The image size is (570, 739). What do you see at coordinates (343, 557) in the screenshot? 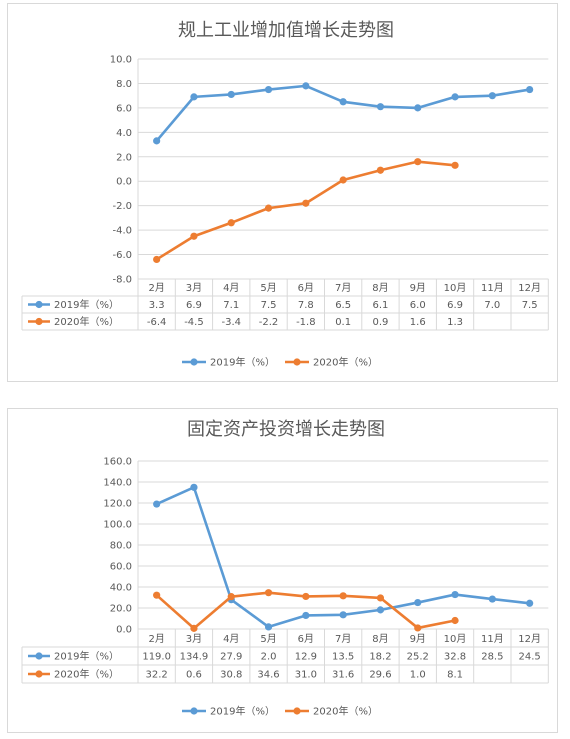
I see `investment-series-1-line` at bounding box center [343, 557].